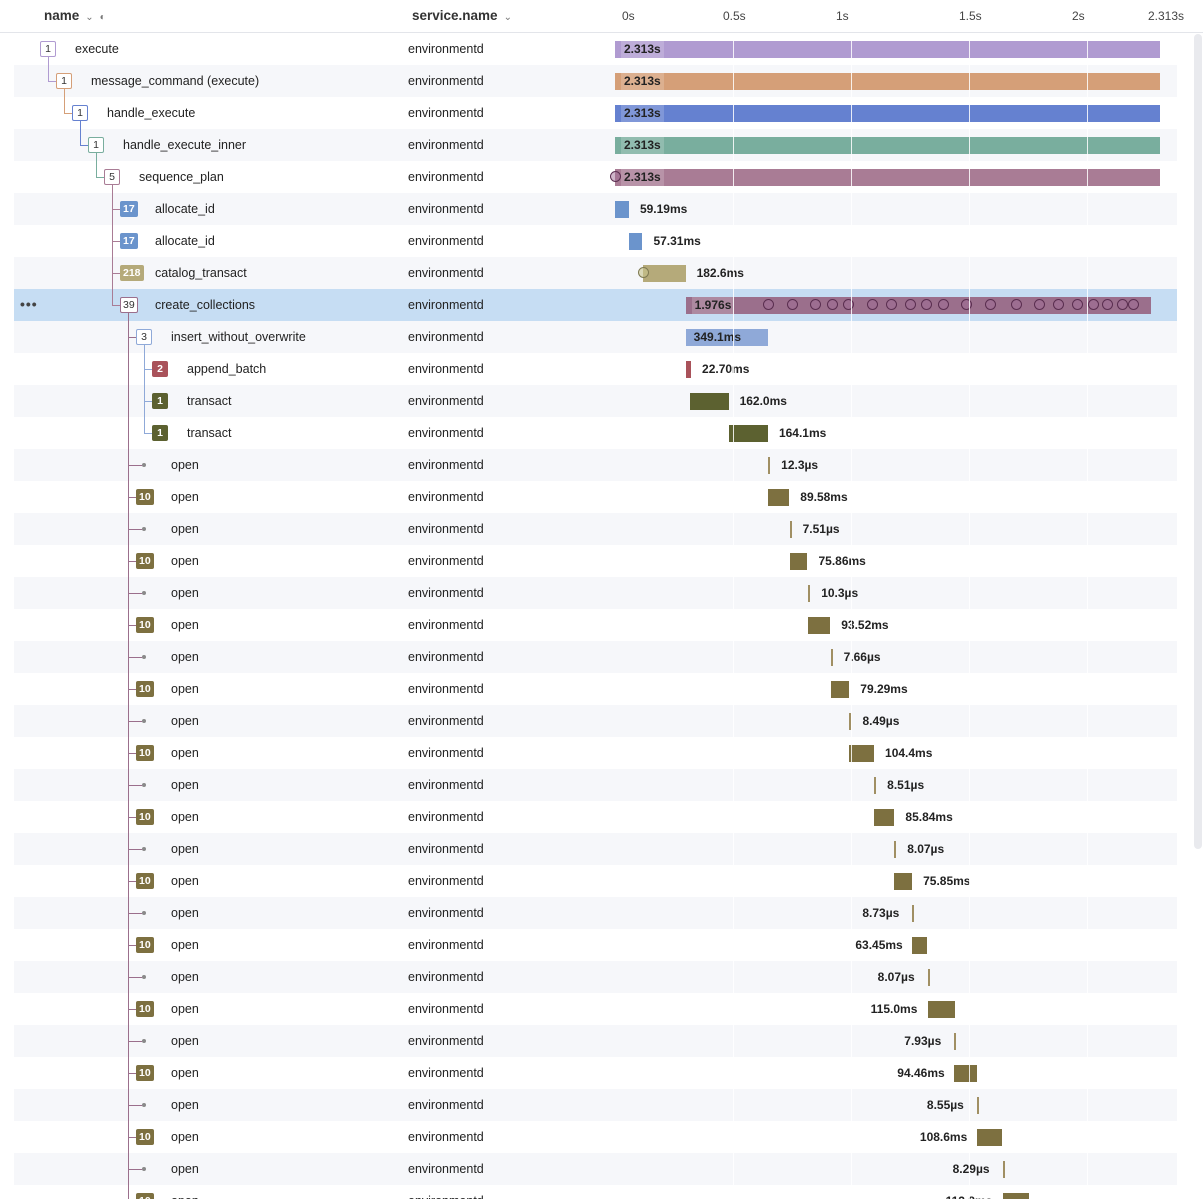  What do you see at coordinates (595, 977) in the screenshot?
I see `table-row: open environmentd 8.07µs` at bounding box center [595, 977].